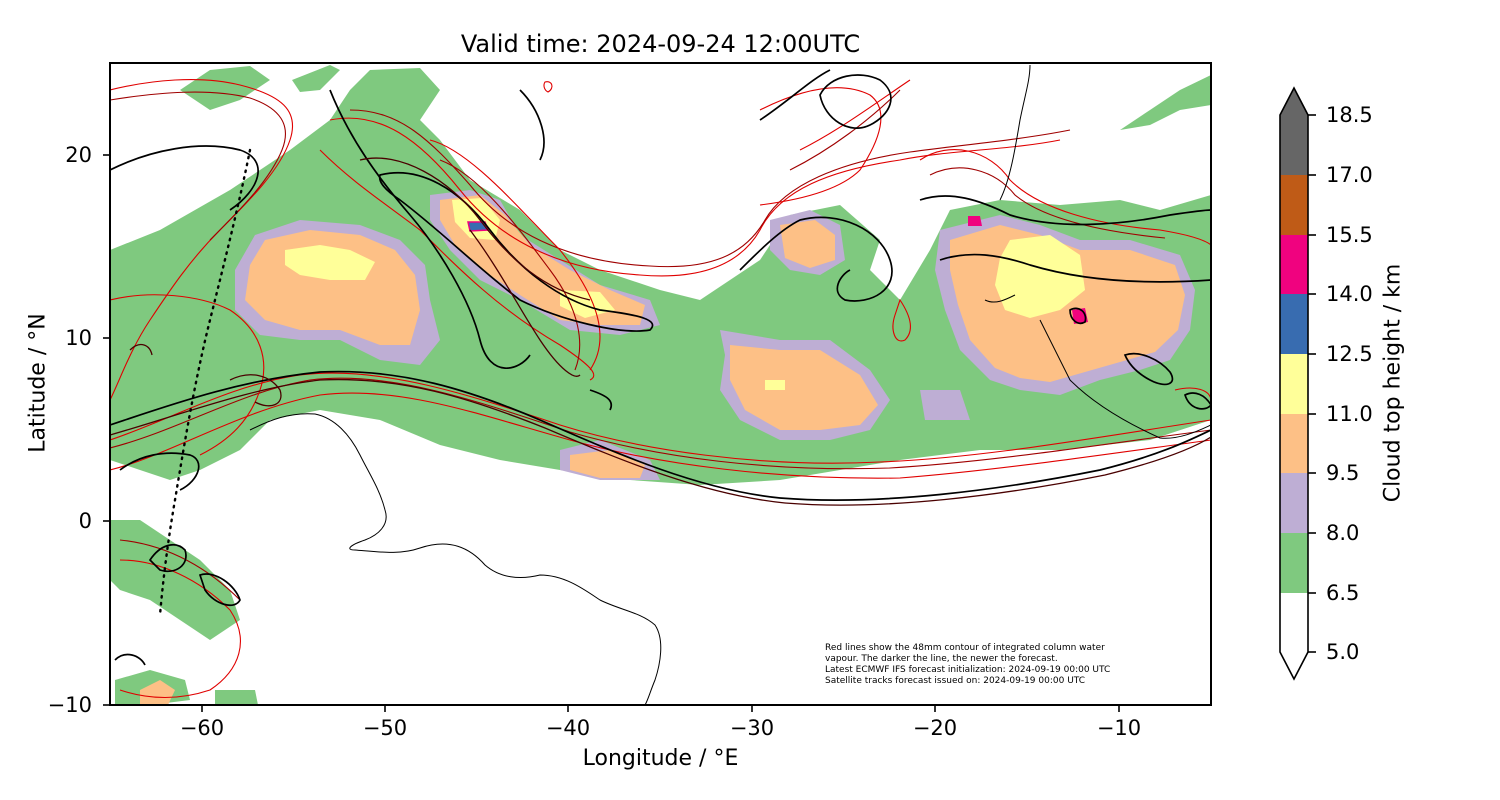  What do you see at coordinates (78, 155) in the screenshot?
I see `y-tick-label: 20` at bounding box center [78, 155].